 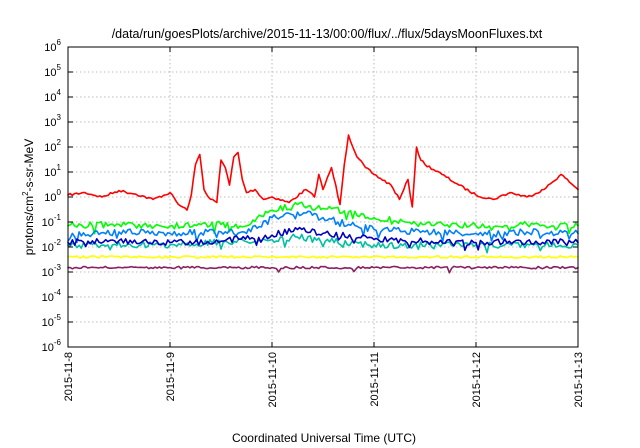 What do you see at coordinates (59, 117) in the screenshot?
I see `y-tick-exponent: 3` at bounding box center [59, 117].